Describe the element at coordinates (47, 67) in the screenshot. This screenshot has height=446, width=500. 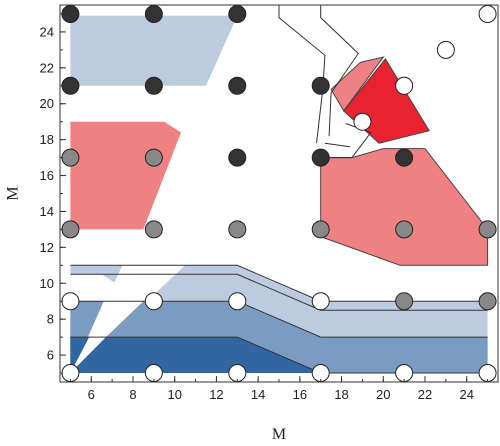
I see `y-tick-label: 22` at that location.